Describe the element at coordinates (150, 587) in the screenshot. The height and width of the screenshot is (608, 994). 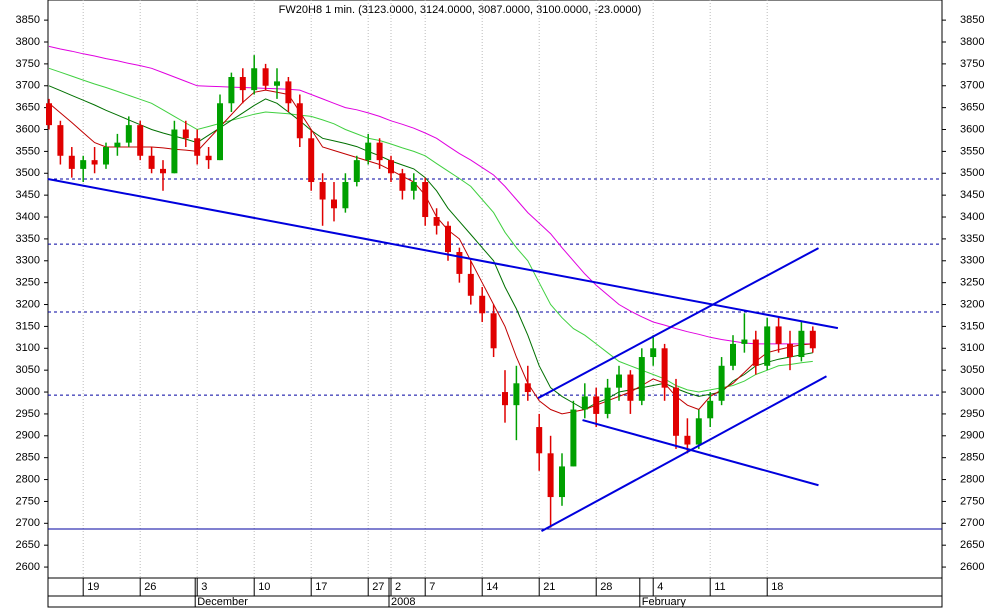
I see `x-tick-label: 26` at that location.